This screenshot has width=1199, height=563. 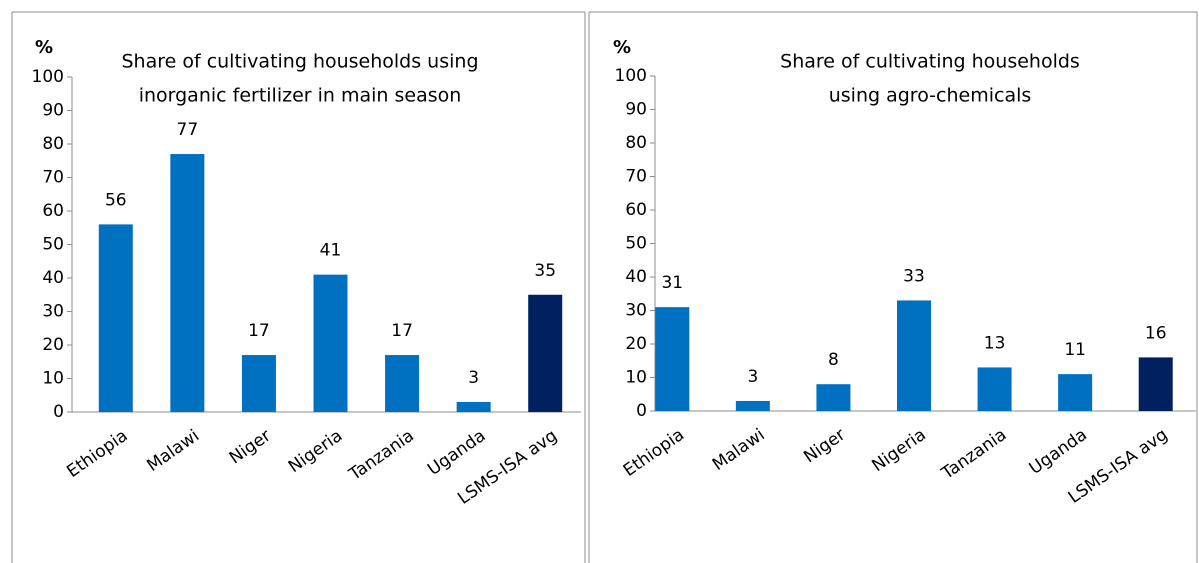 What do you see at coordinates (1075, 350) in the screenshot?
I see `data-label: 11` at bounding box center [1075, 350].